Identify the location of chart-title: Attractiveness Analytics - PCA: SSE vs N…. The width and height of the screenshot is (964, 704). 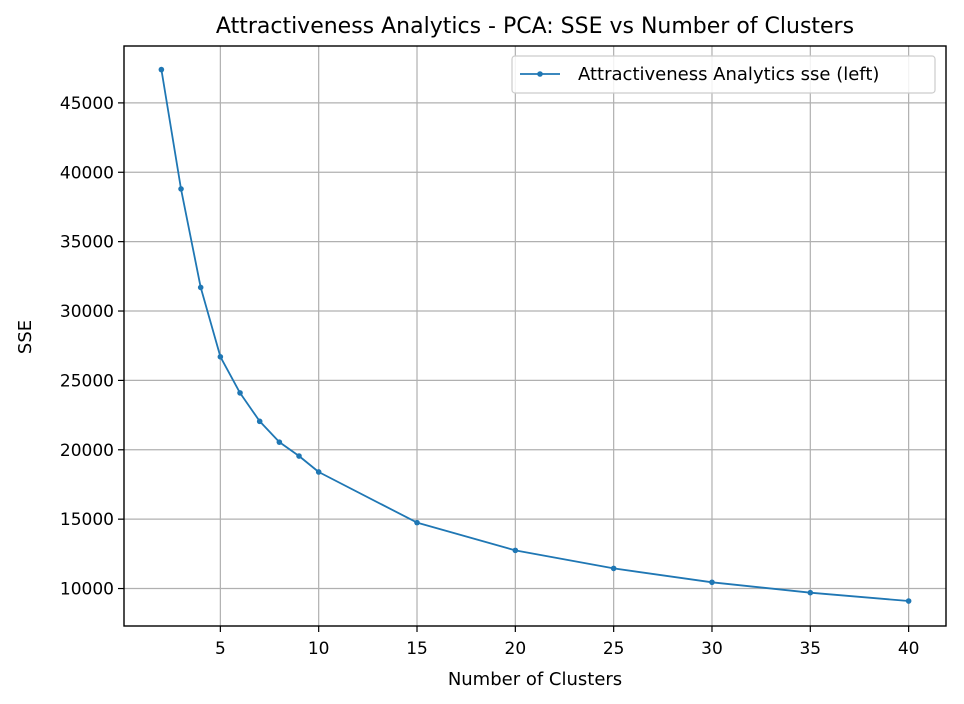
(535, 26).